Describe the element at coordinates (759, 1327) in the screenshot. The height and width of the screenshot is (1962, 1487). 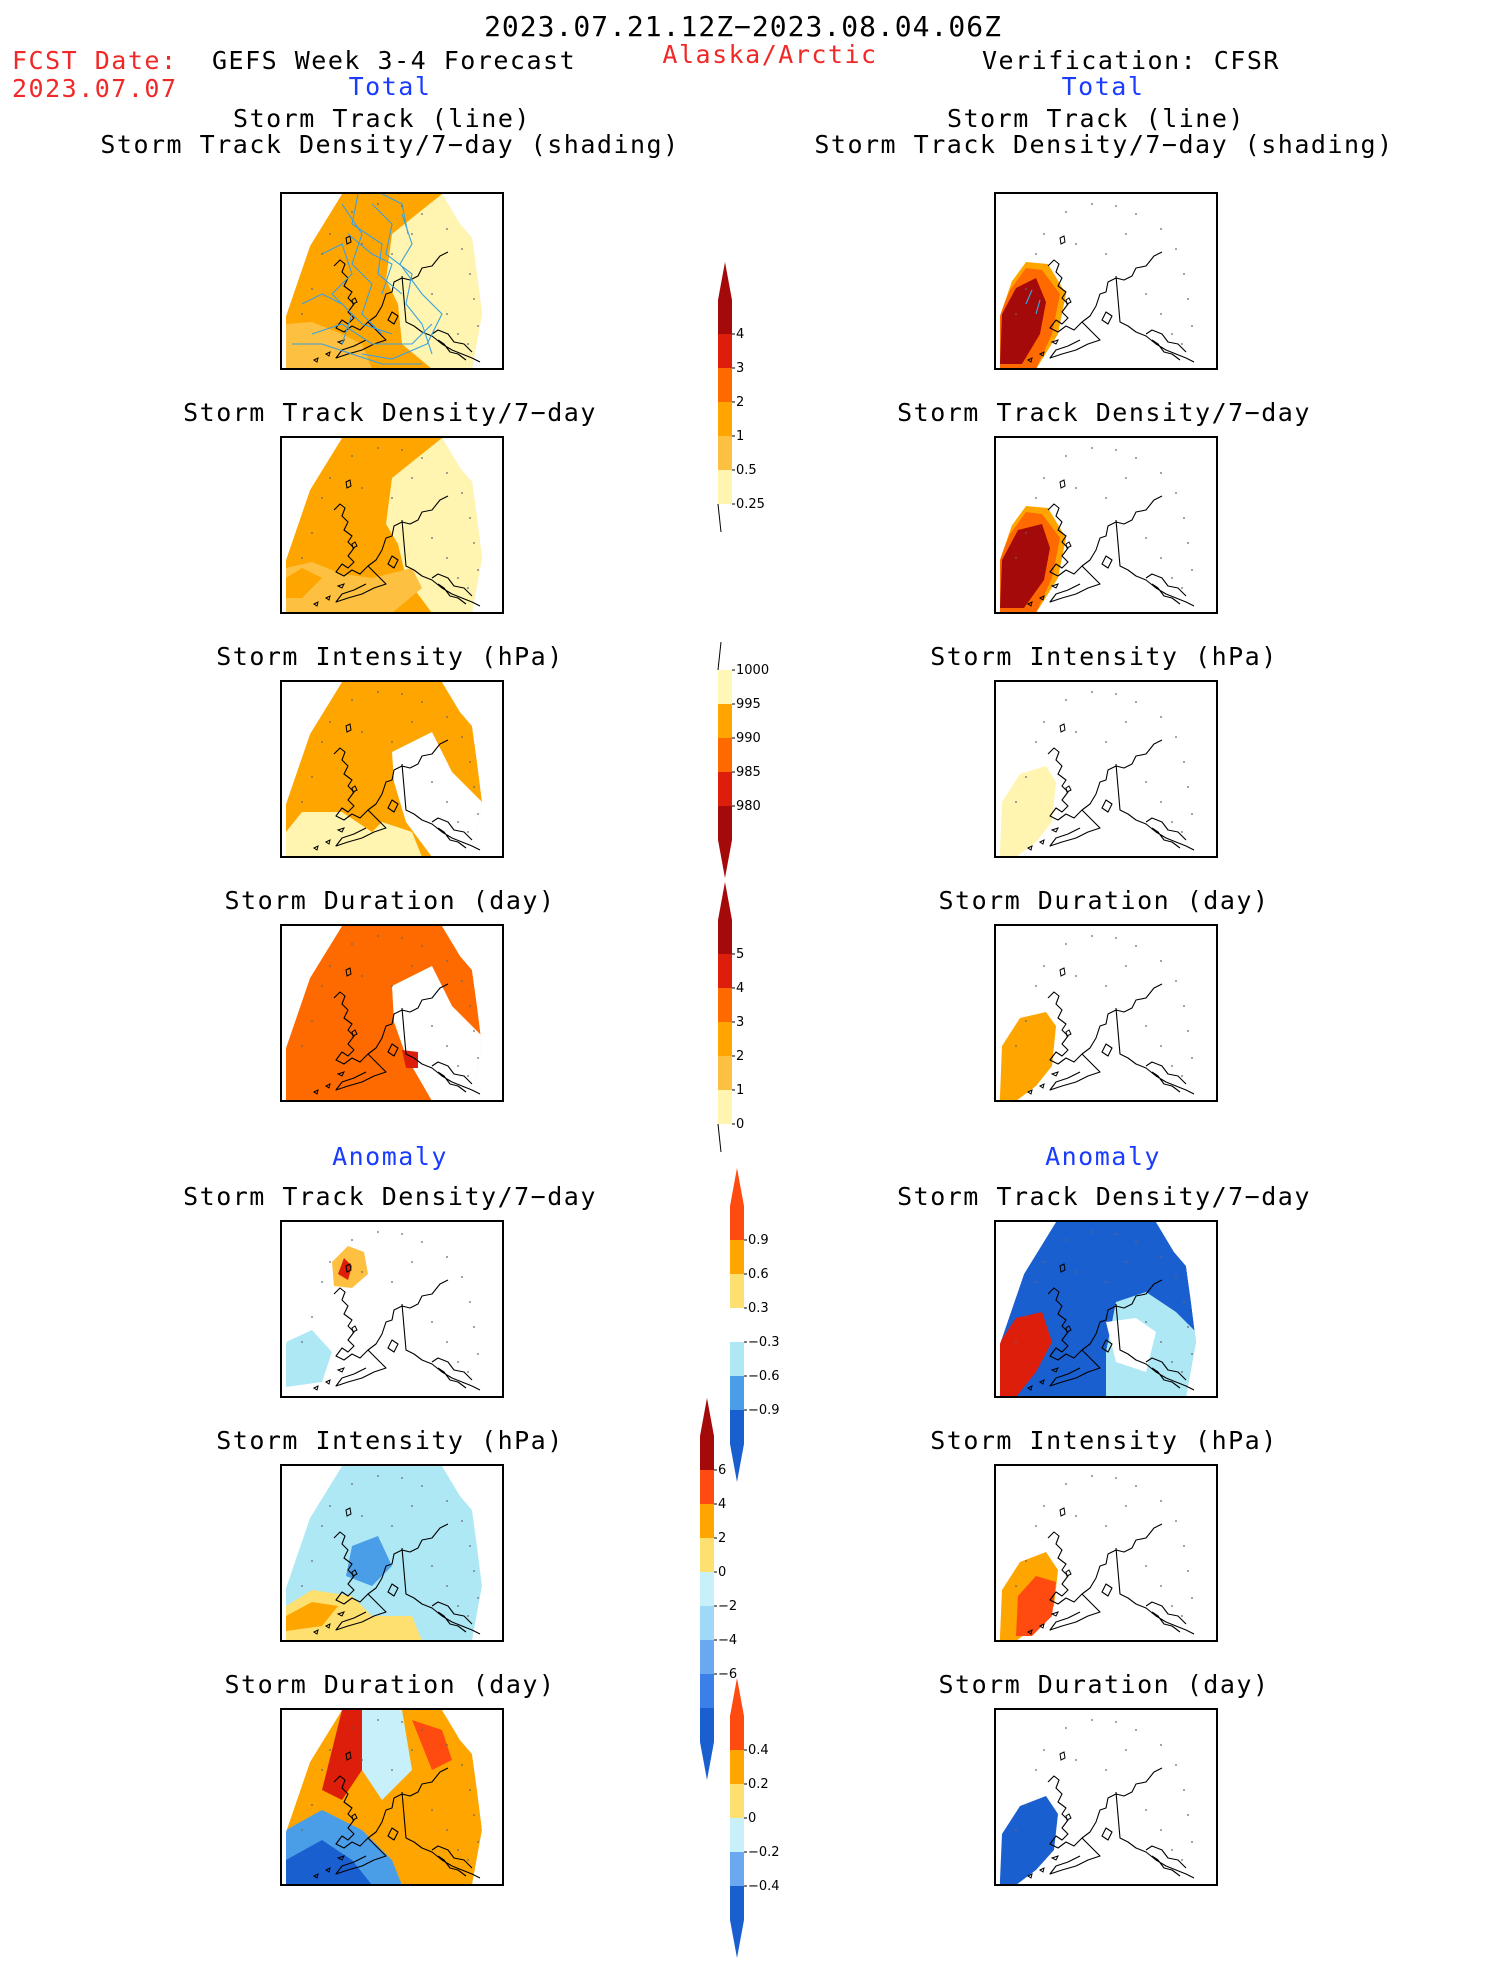
I see `colorbar-density-anomaly: 0.9 0.6 0.3 −0.3 −0.6 −0.9` at that location.